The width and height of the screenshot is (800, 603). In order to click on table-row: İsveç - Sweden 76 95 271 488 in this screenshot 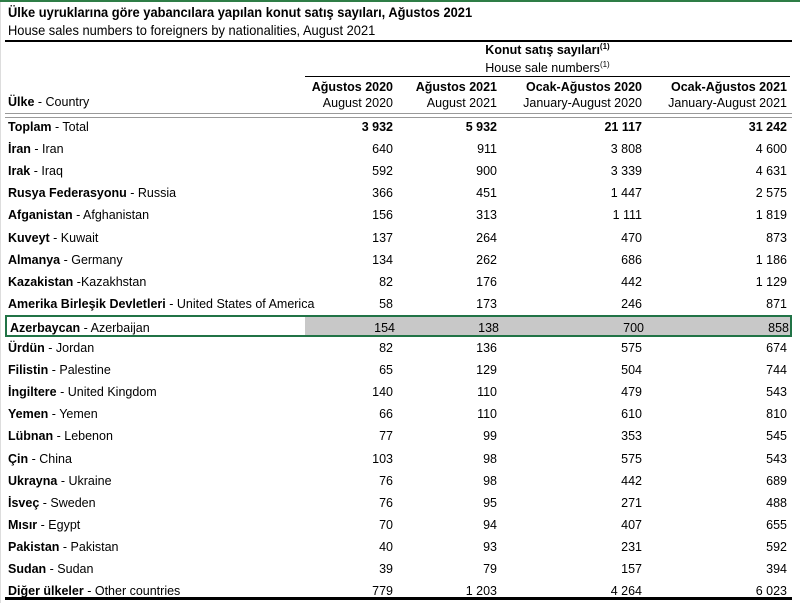, I will do `click(398, 503)`.